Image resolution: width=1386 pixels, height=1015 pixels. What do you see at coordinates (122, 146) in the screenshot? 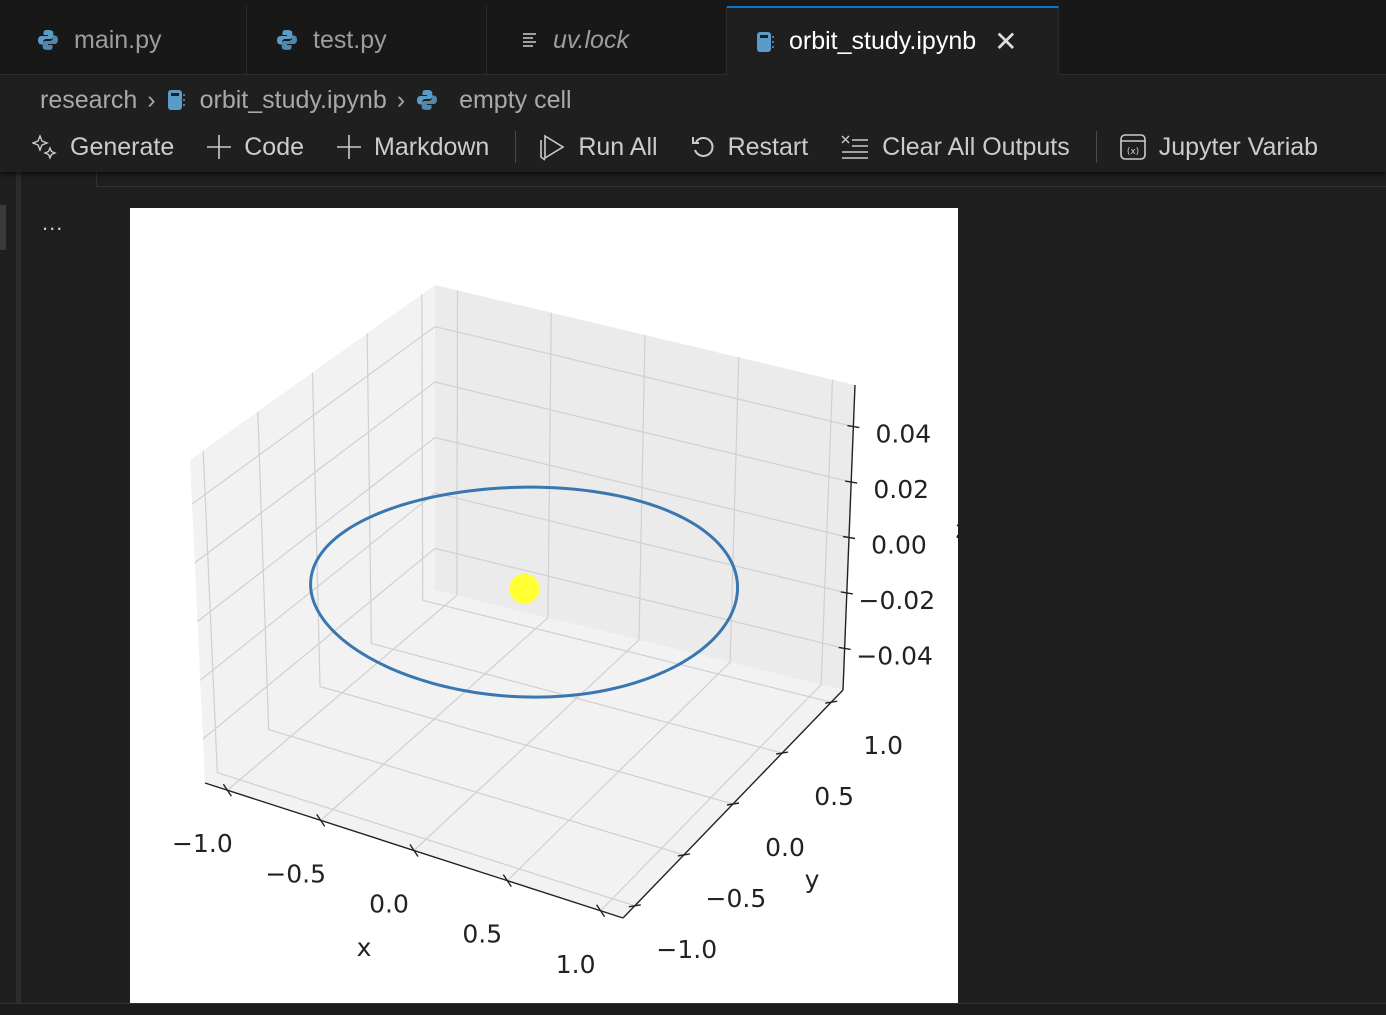
I see `generate-label: Generate` at bounding box center [122, 146].